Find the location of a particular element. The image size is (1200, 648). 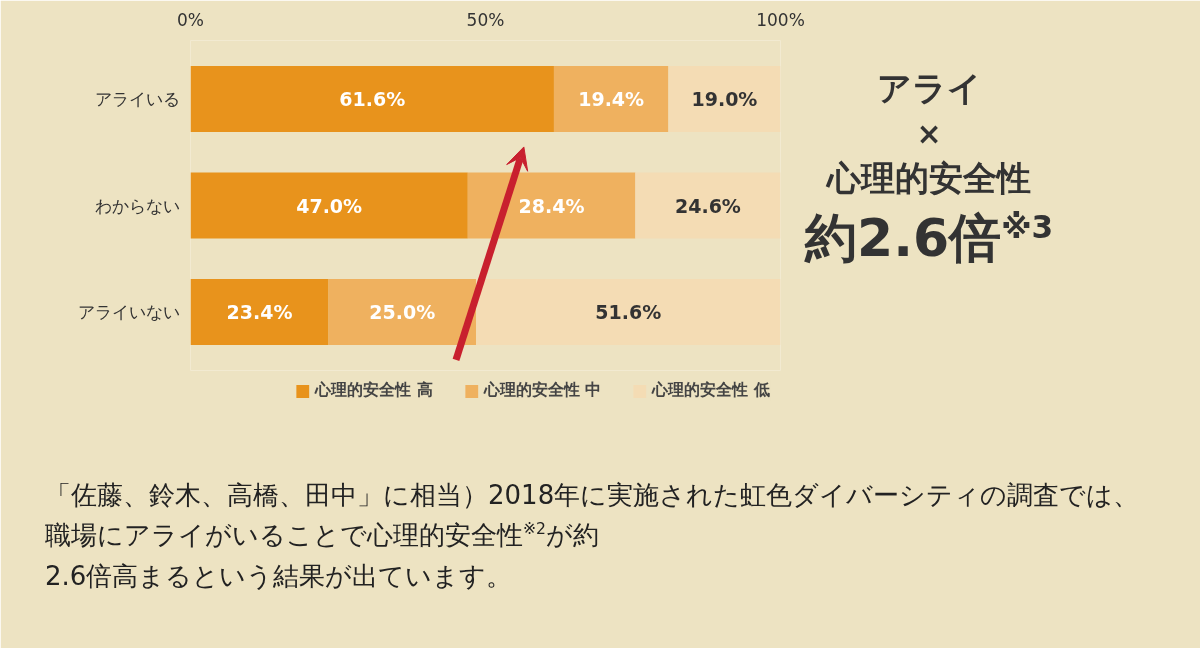

legend-label: 心理的安全性 低 is located at coordinates (711, 390).